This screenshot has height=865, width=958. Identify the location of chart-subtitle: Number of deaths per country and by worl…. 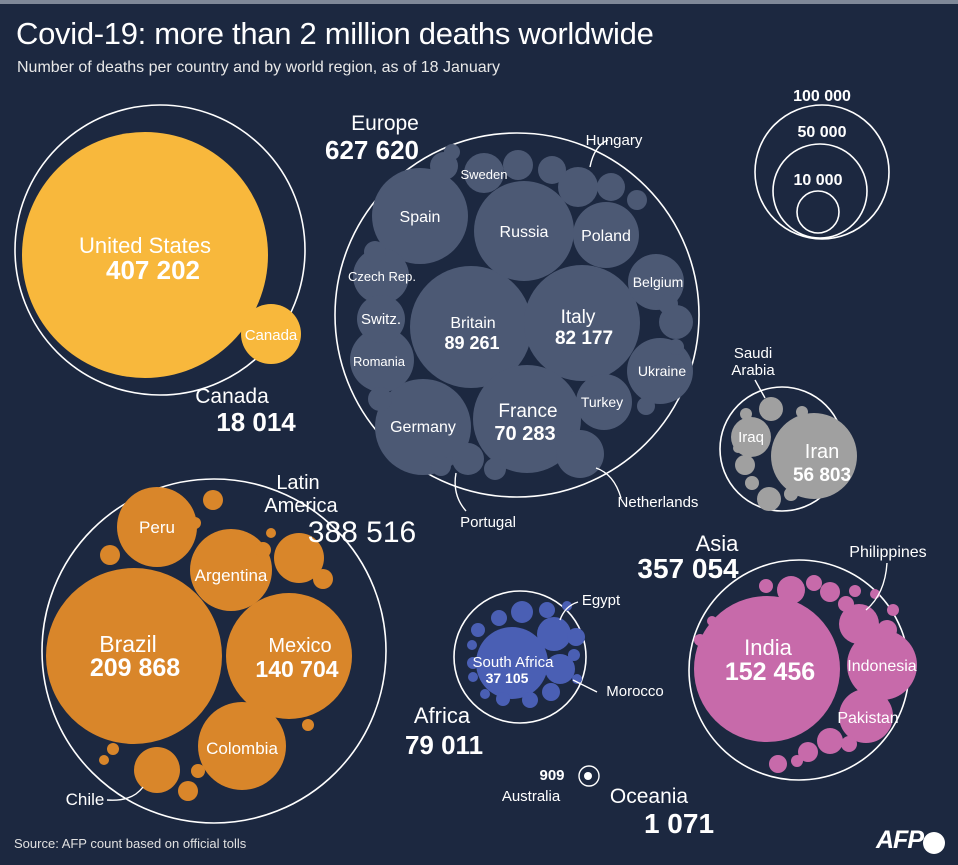
(258, 67).